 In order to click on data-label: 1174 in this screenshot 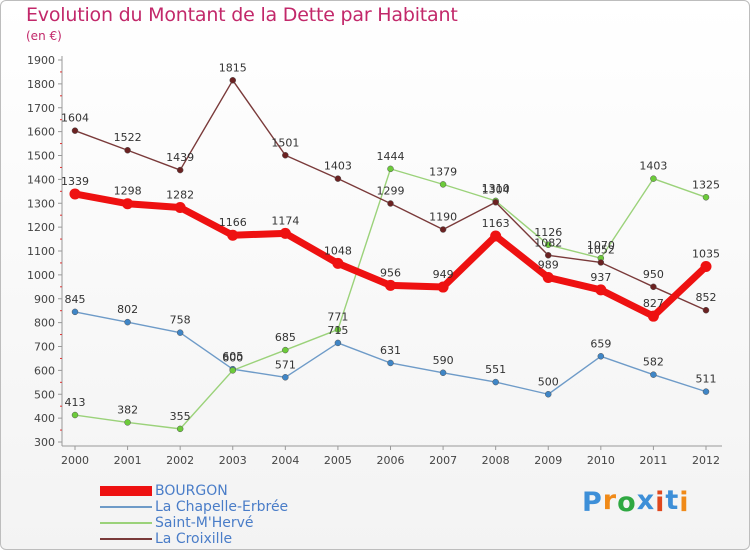, I will do `click(285, 220)`.